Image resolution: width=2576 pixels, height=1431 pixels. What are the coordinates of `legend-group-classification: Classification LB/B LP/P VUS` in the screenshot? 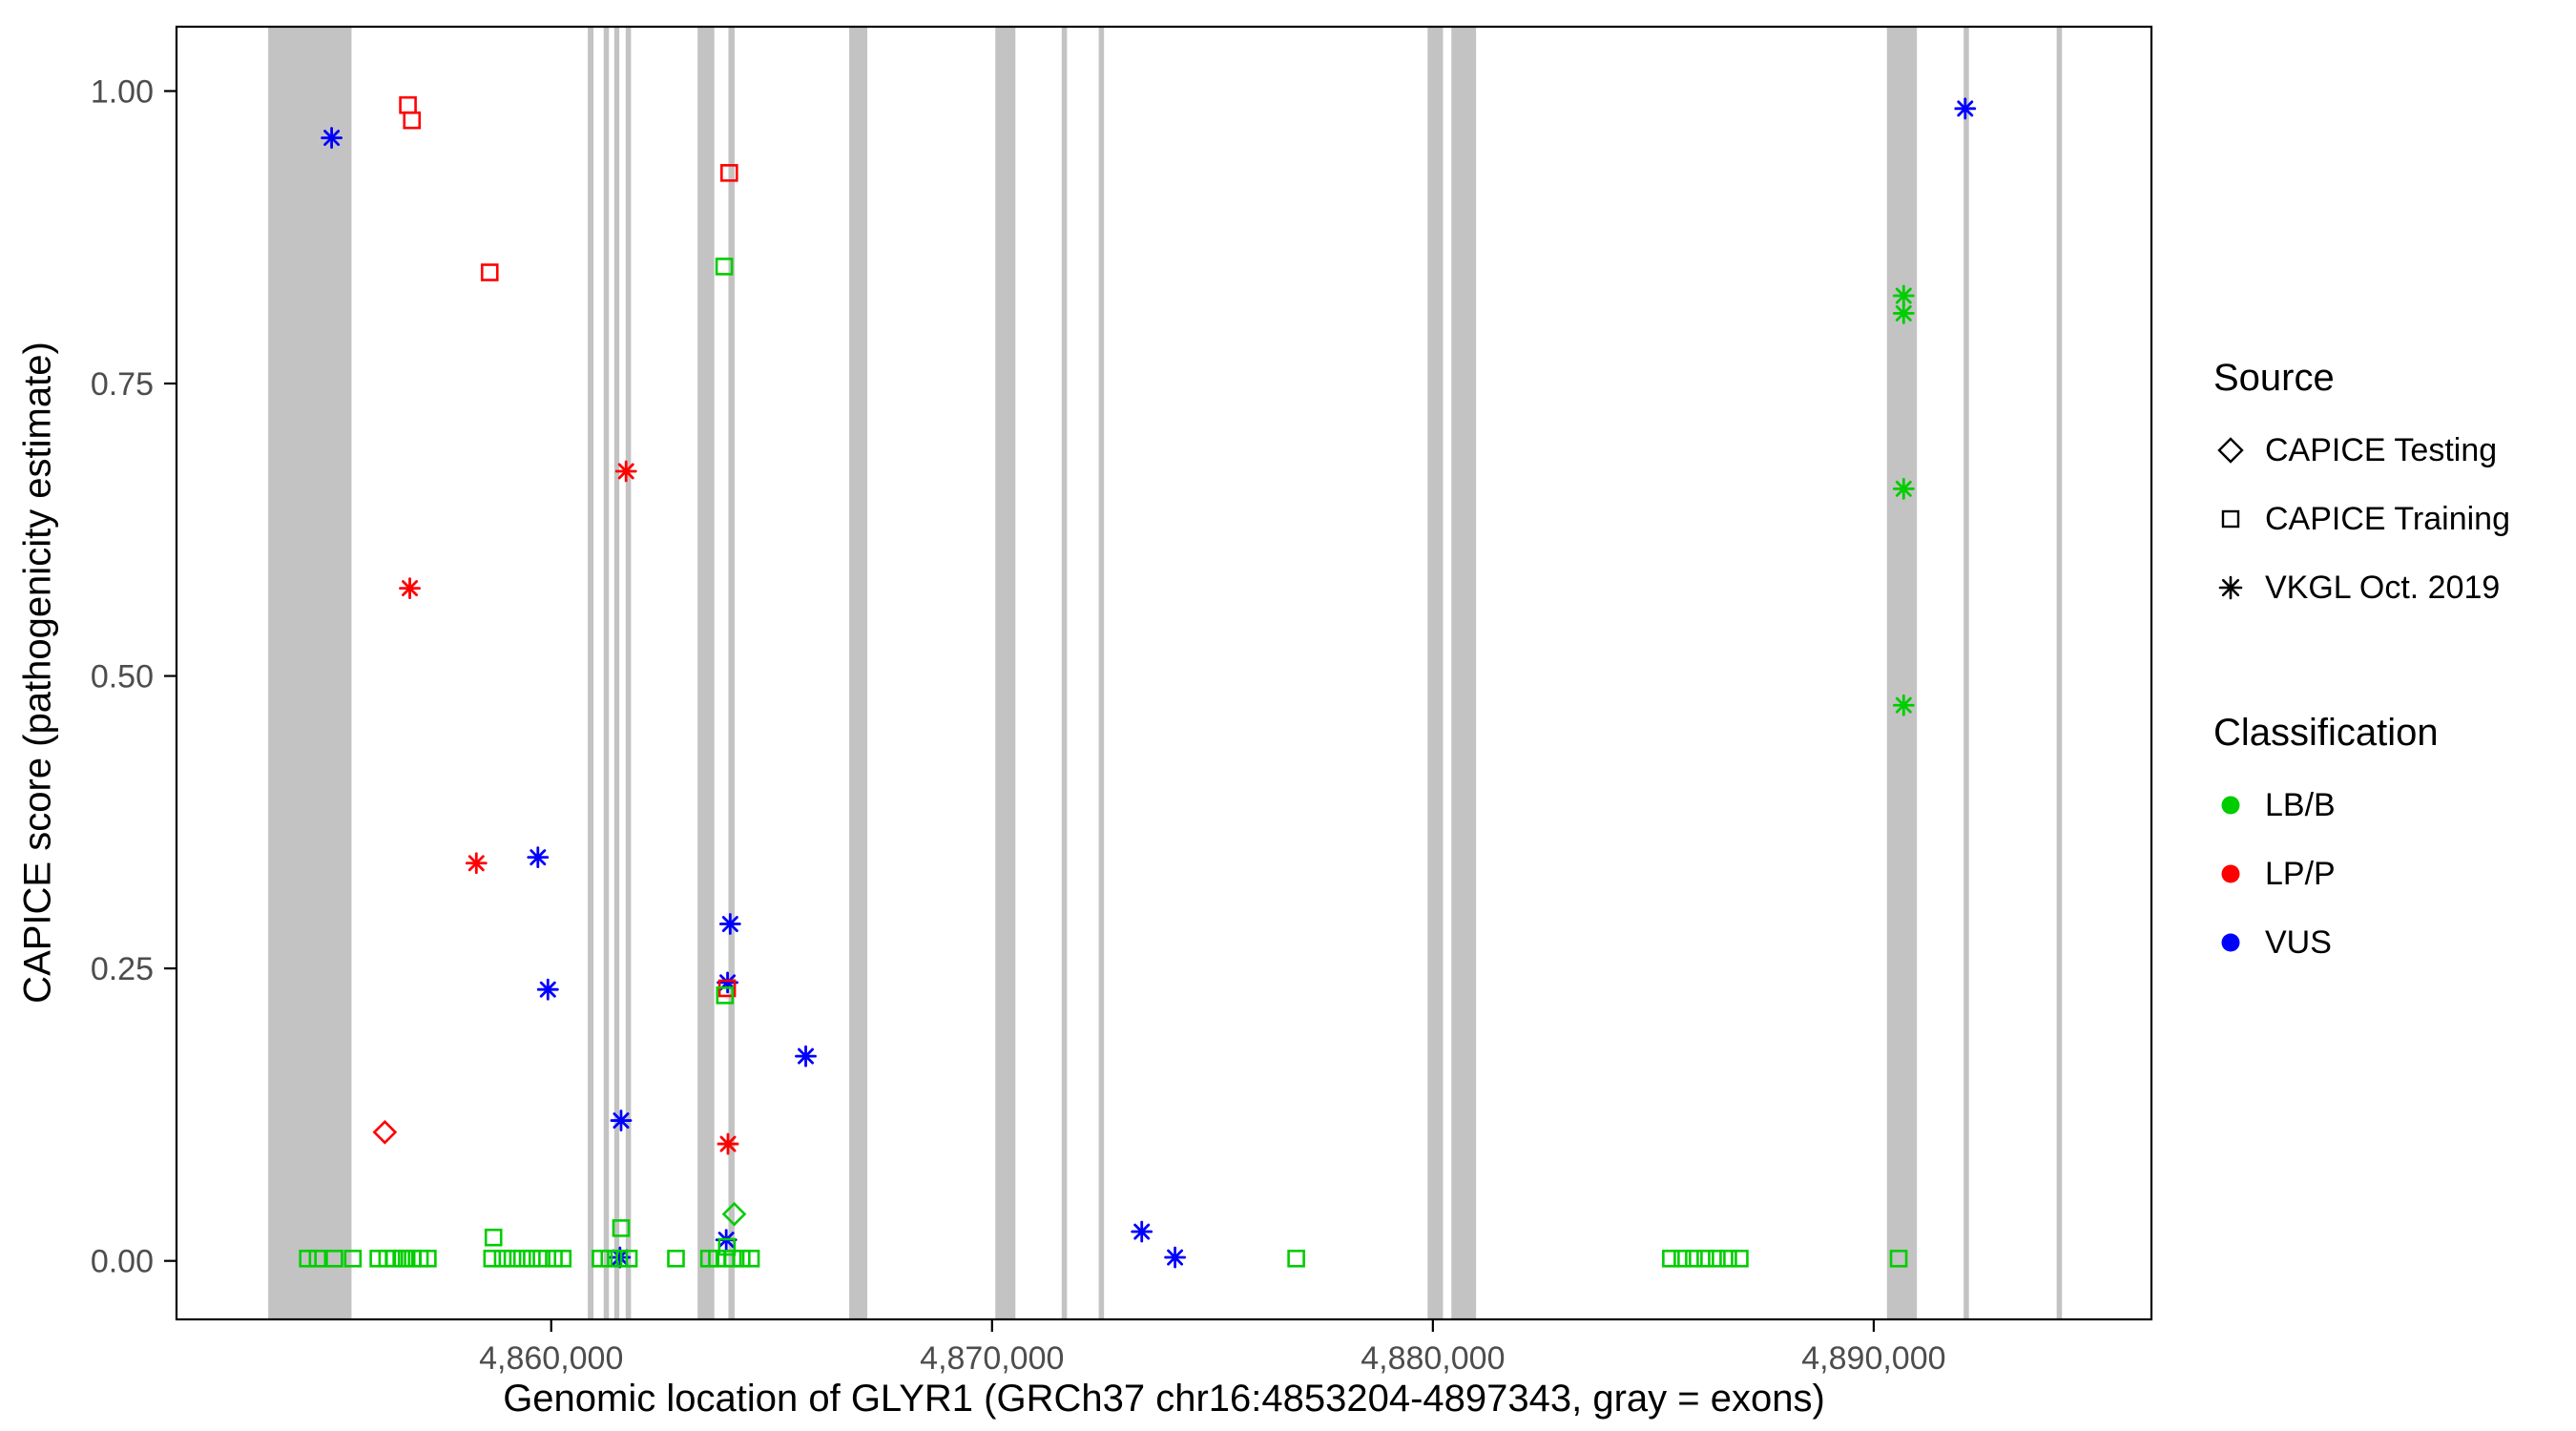 It's located at (2390, 843).